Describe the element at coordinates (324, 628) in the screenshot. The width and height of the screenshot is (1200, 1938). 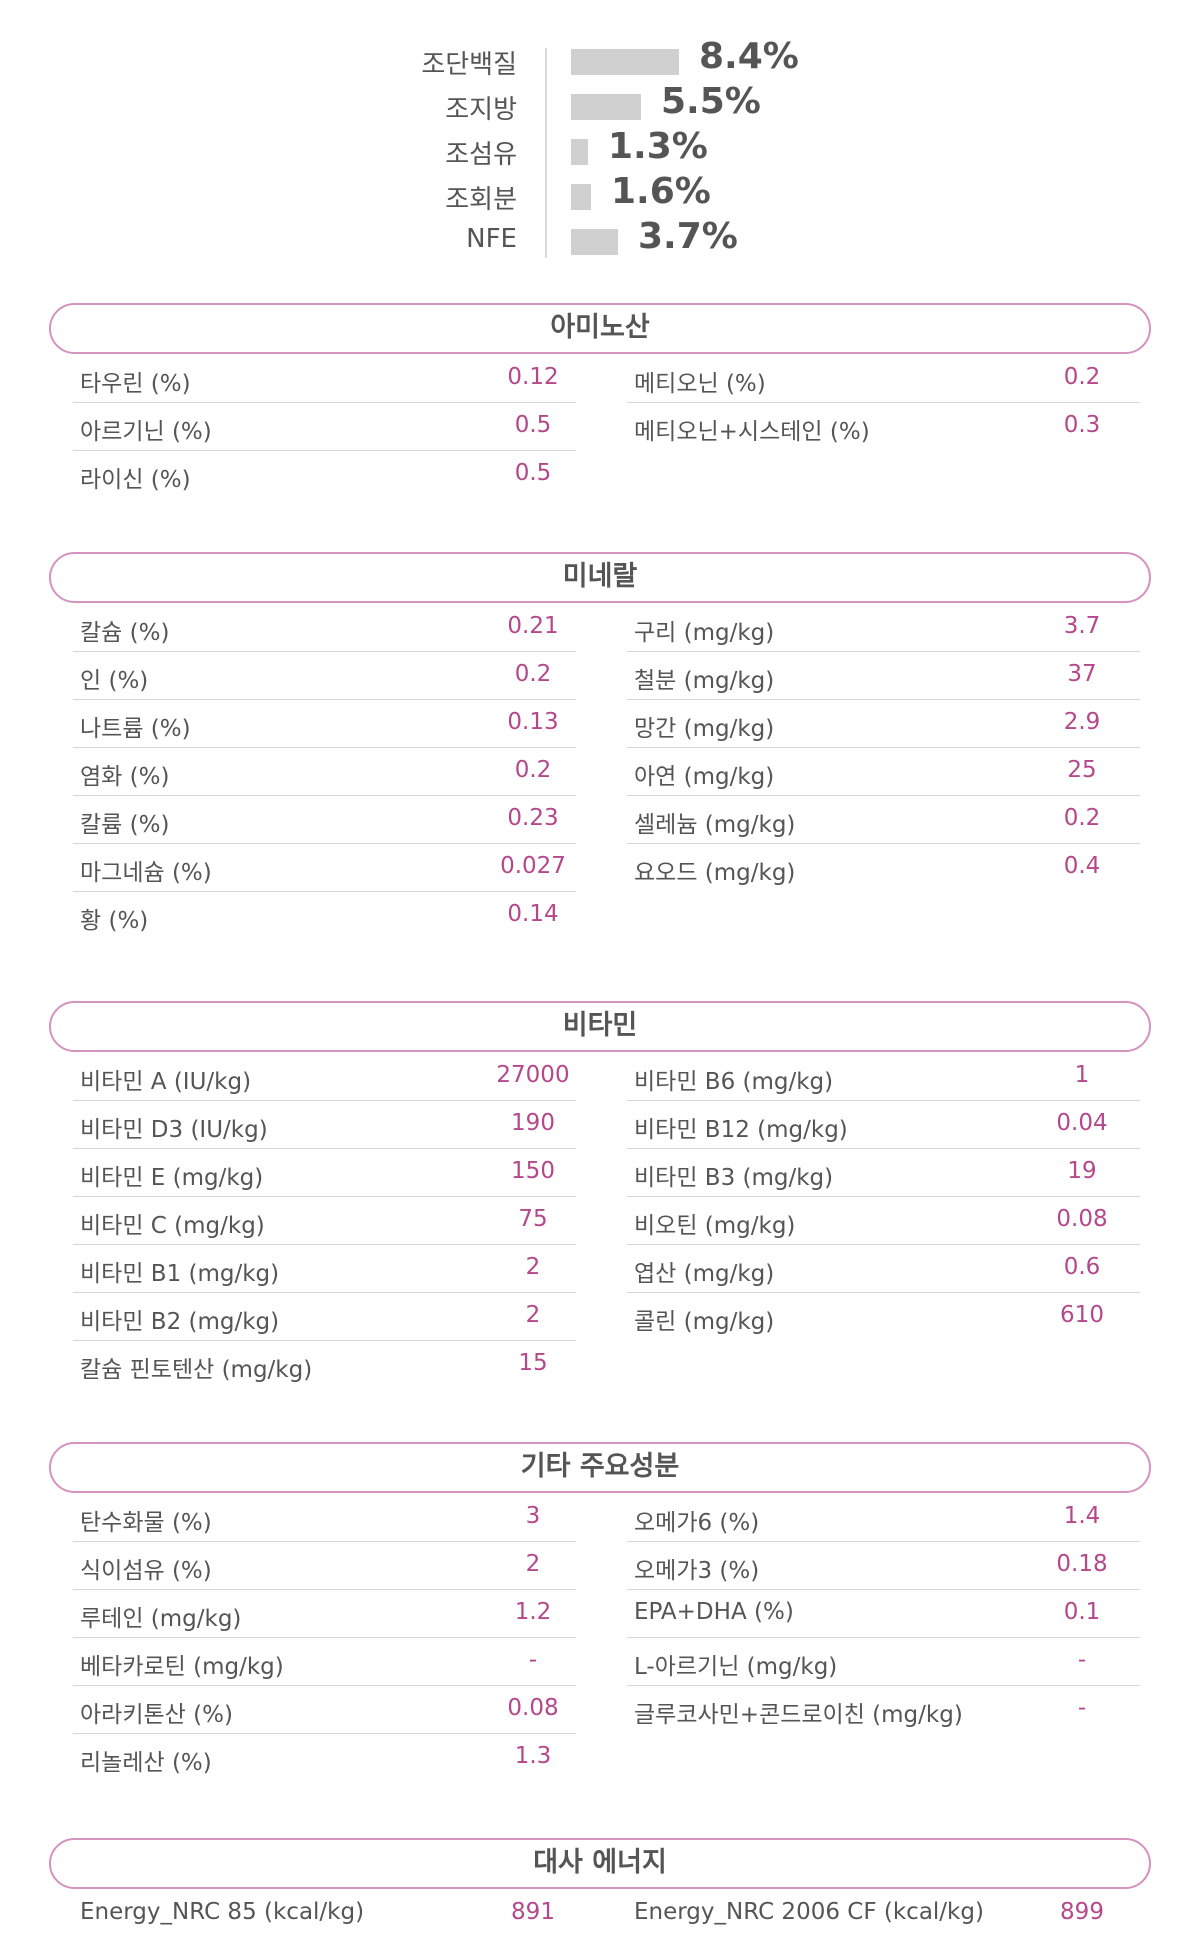
I see `nutrient-row: 칼슘 (%) 0.21` at that location.